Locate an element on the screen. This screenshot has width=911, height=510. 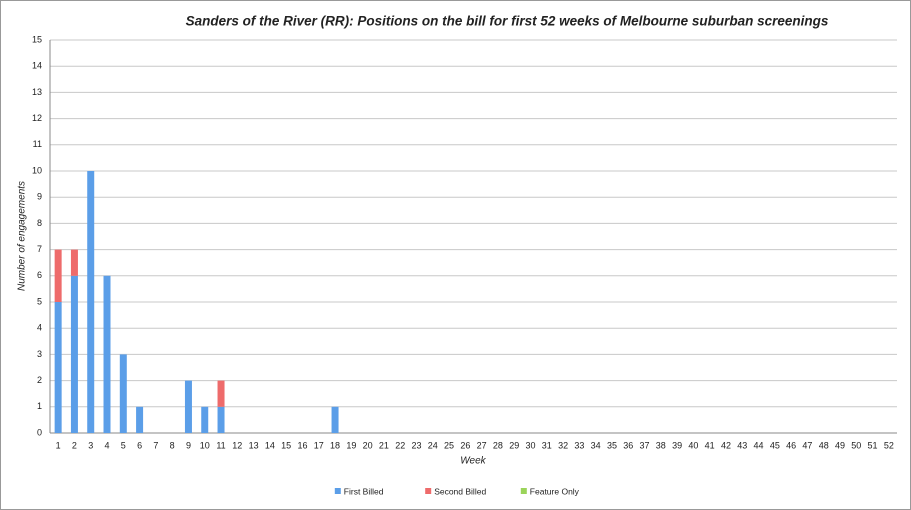
x-tick-label: 1 is located at coordinates (58, 445).